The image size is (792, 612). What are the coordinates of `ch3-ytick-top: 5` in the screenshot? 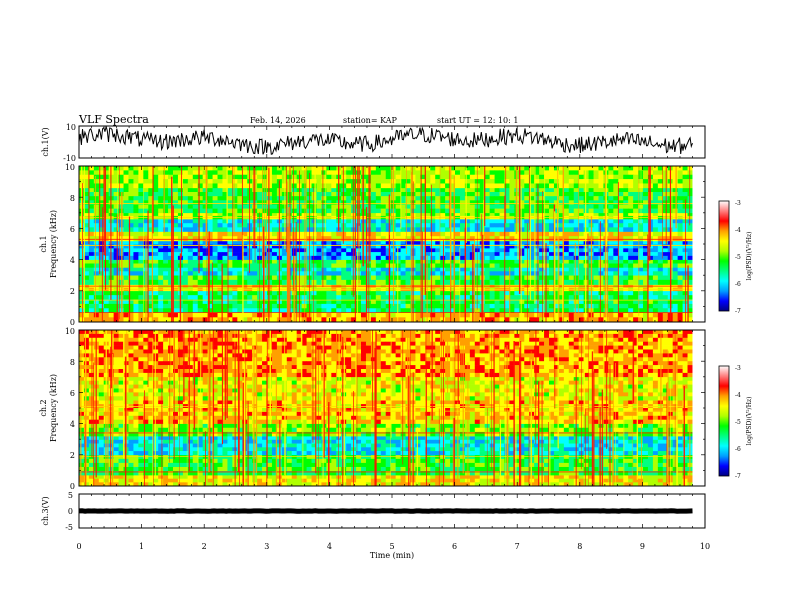 It's located at (70, 495).